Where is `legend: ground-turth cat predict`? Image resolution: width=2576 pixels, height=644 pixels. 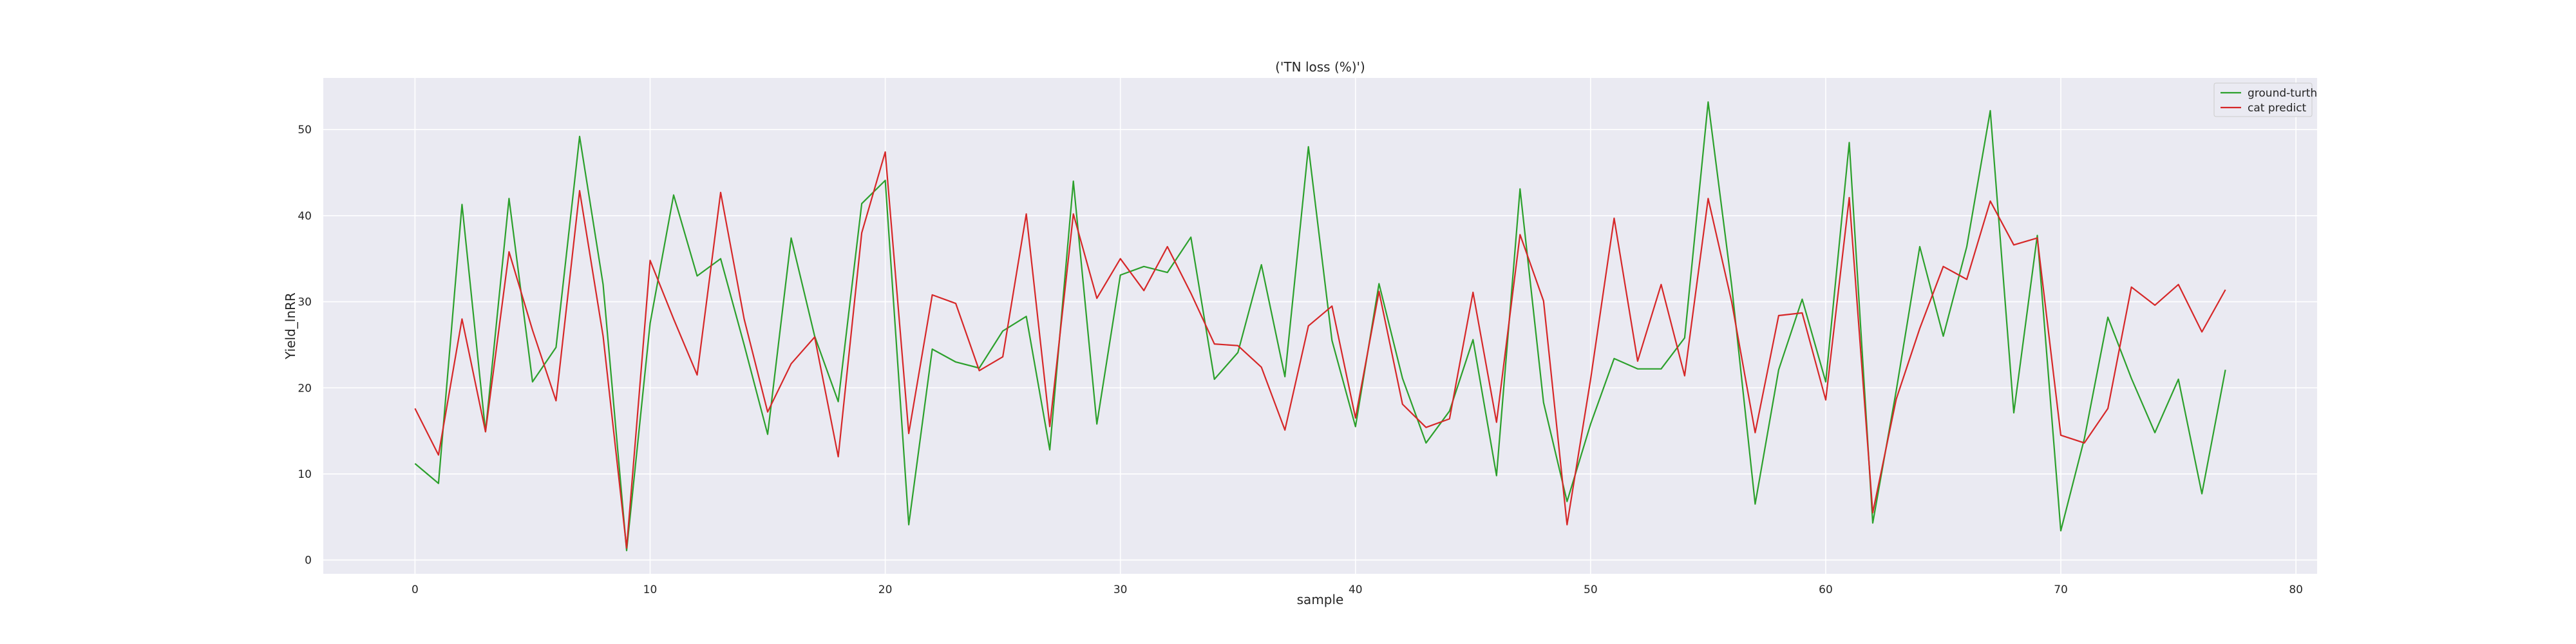 legend: ground-turth cat predict is located at coordinates (2265, 100).